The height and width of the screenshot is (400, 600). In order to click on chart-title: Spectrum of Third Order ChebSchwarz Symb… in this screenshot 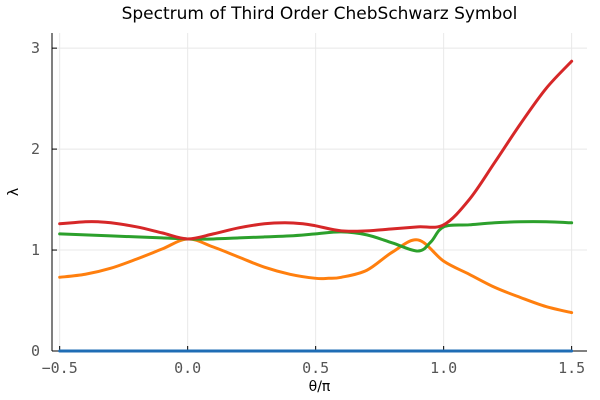, I will do `click(320, 14)`.